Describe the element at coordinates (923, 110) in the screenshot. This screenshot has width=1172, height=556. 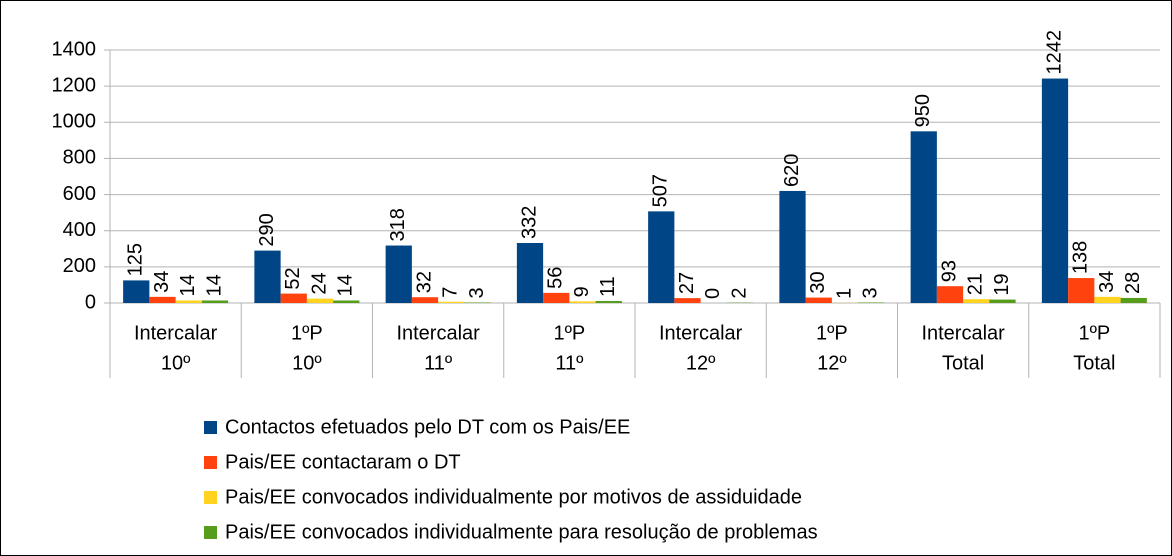
I see `value-label: 950` at that location.